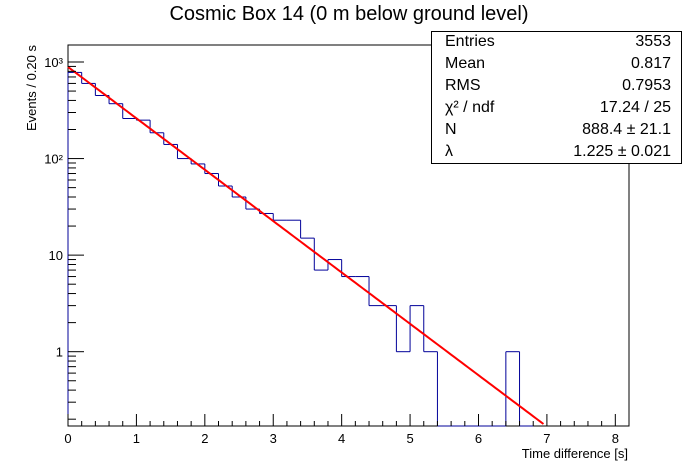 Image resolution: width=698 pixels, height=473 pixels. I want to click on stats-value: 888.4 ± 21.1, so click(626, 129).